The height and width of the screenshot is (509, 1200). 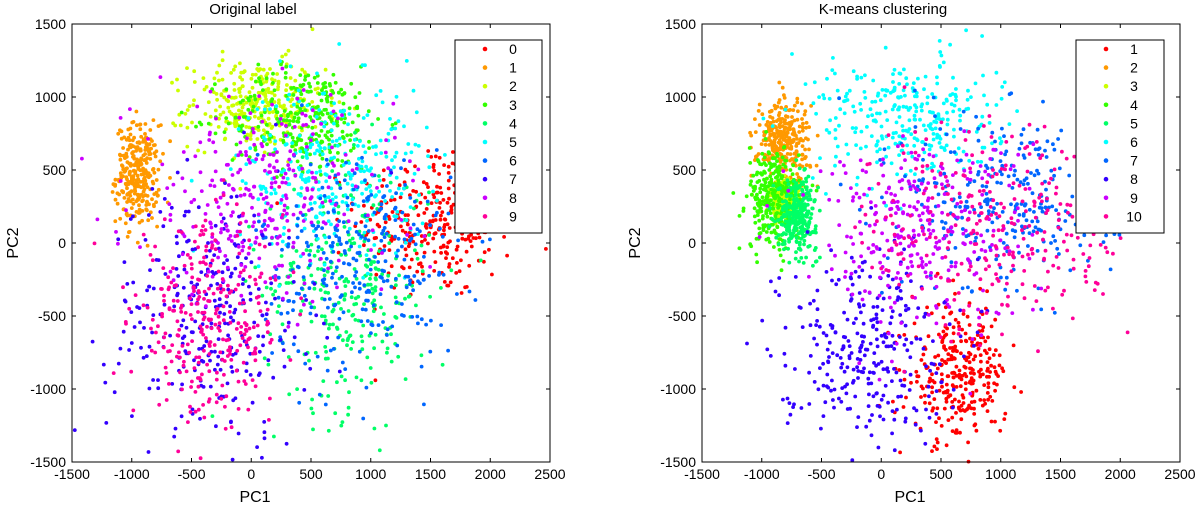 I want to click on cluster-3-points, so click(x=288, y=122).